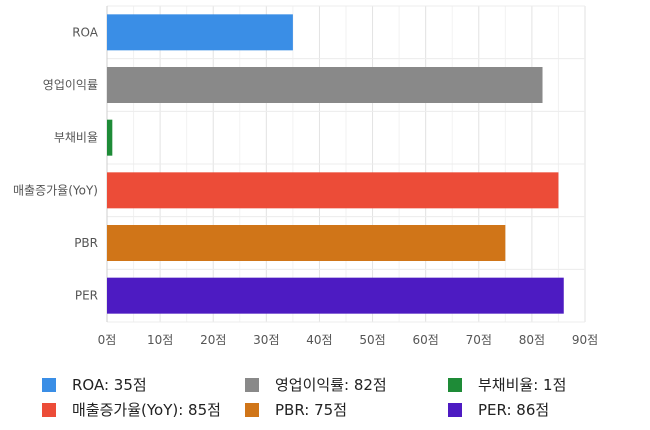  What do you see at coordinates (107, 340) in the screenshot?
I see `x-tick-label: 0점` at bounding box center [107, 340].